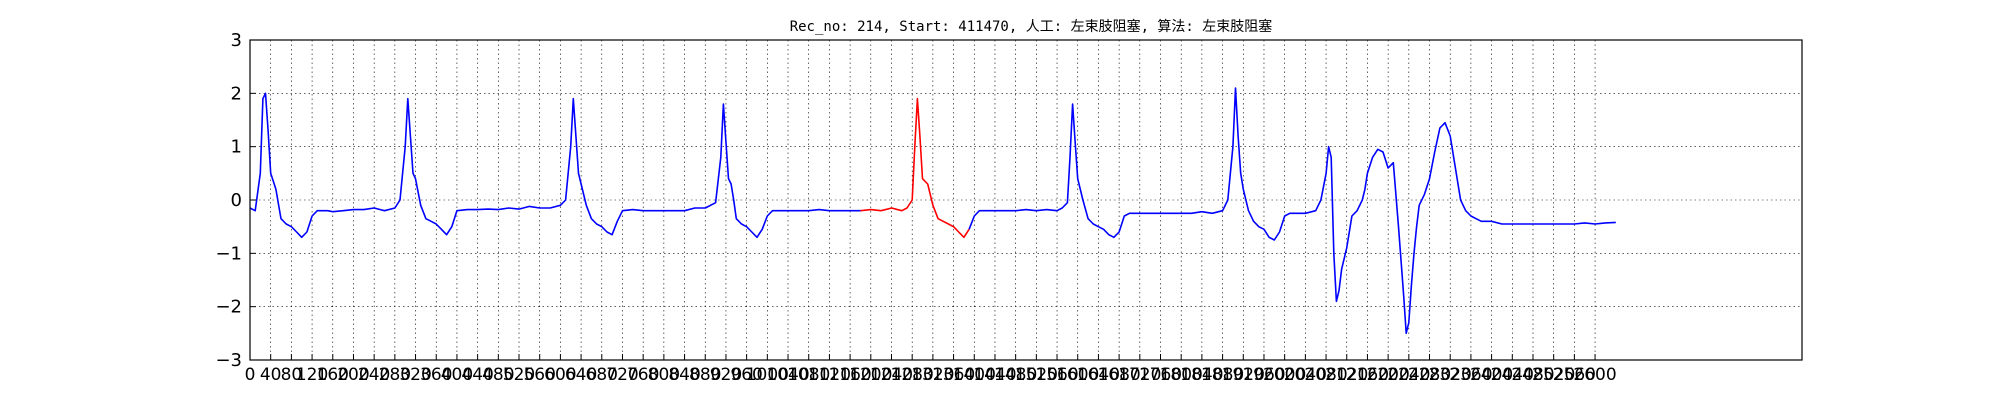 This screenshot has width=2000, height=400. Describe the element at coordinates (477, 375) in the screenshot. I see `x-tick-label: 440` at that location.